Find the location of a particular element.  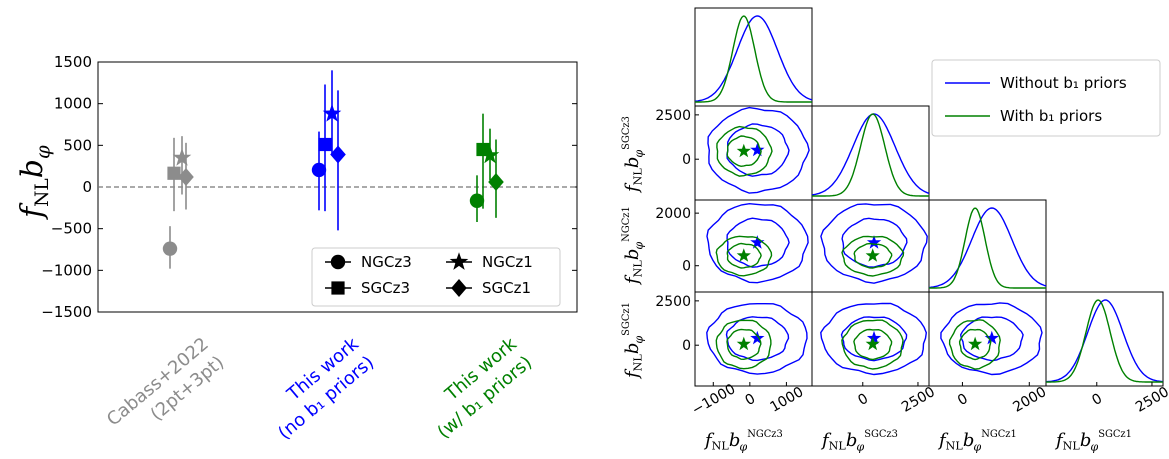

legend-label: SGCz1 is located at coordinates (506, 288).